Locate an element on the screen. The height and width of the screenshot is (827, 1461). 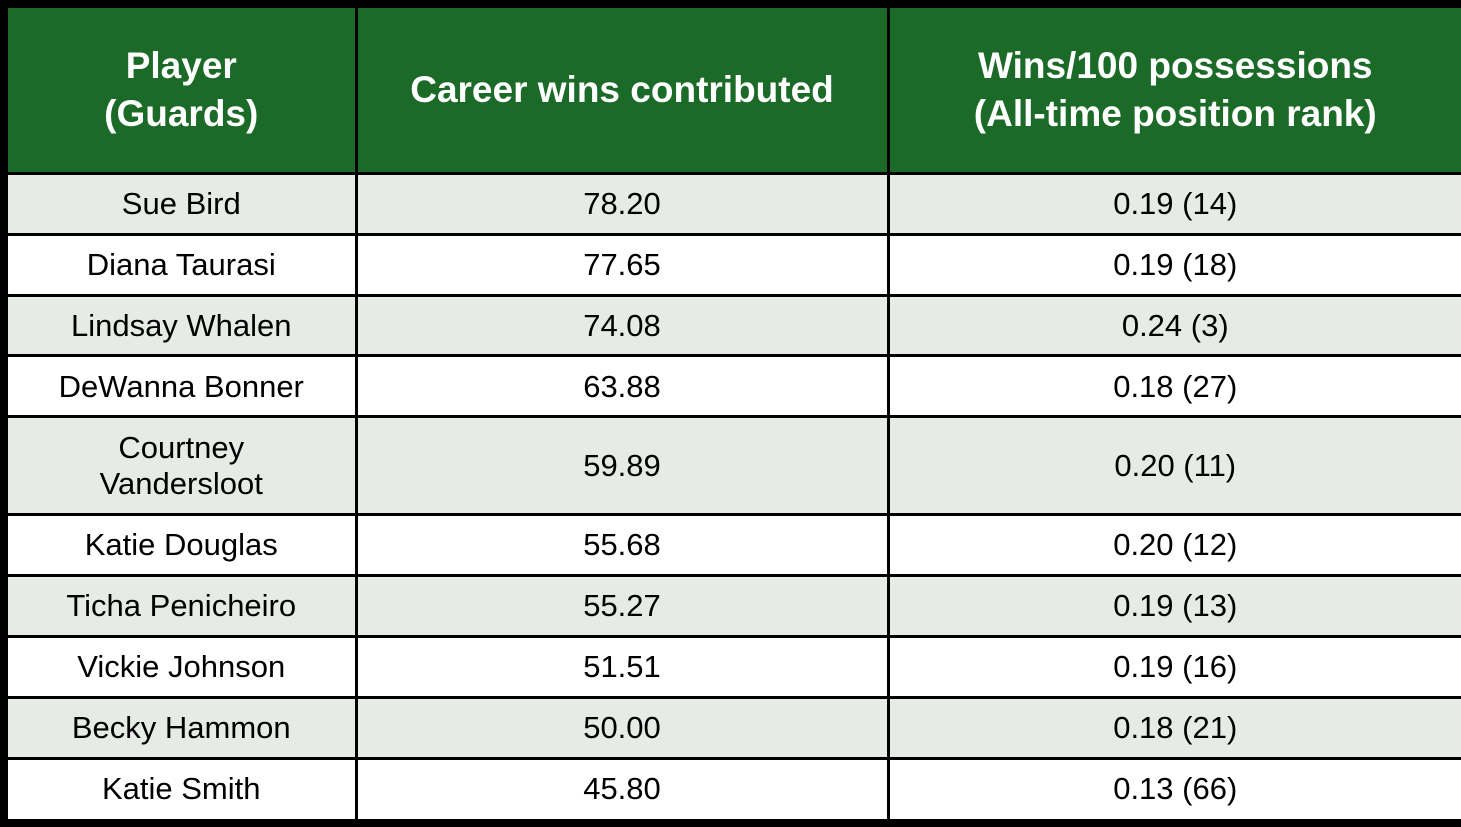
rate-rank-cell: 0.18 (27) is located at coordinates (1173, 386).